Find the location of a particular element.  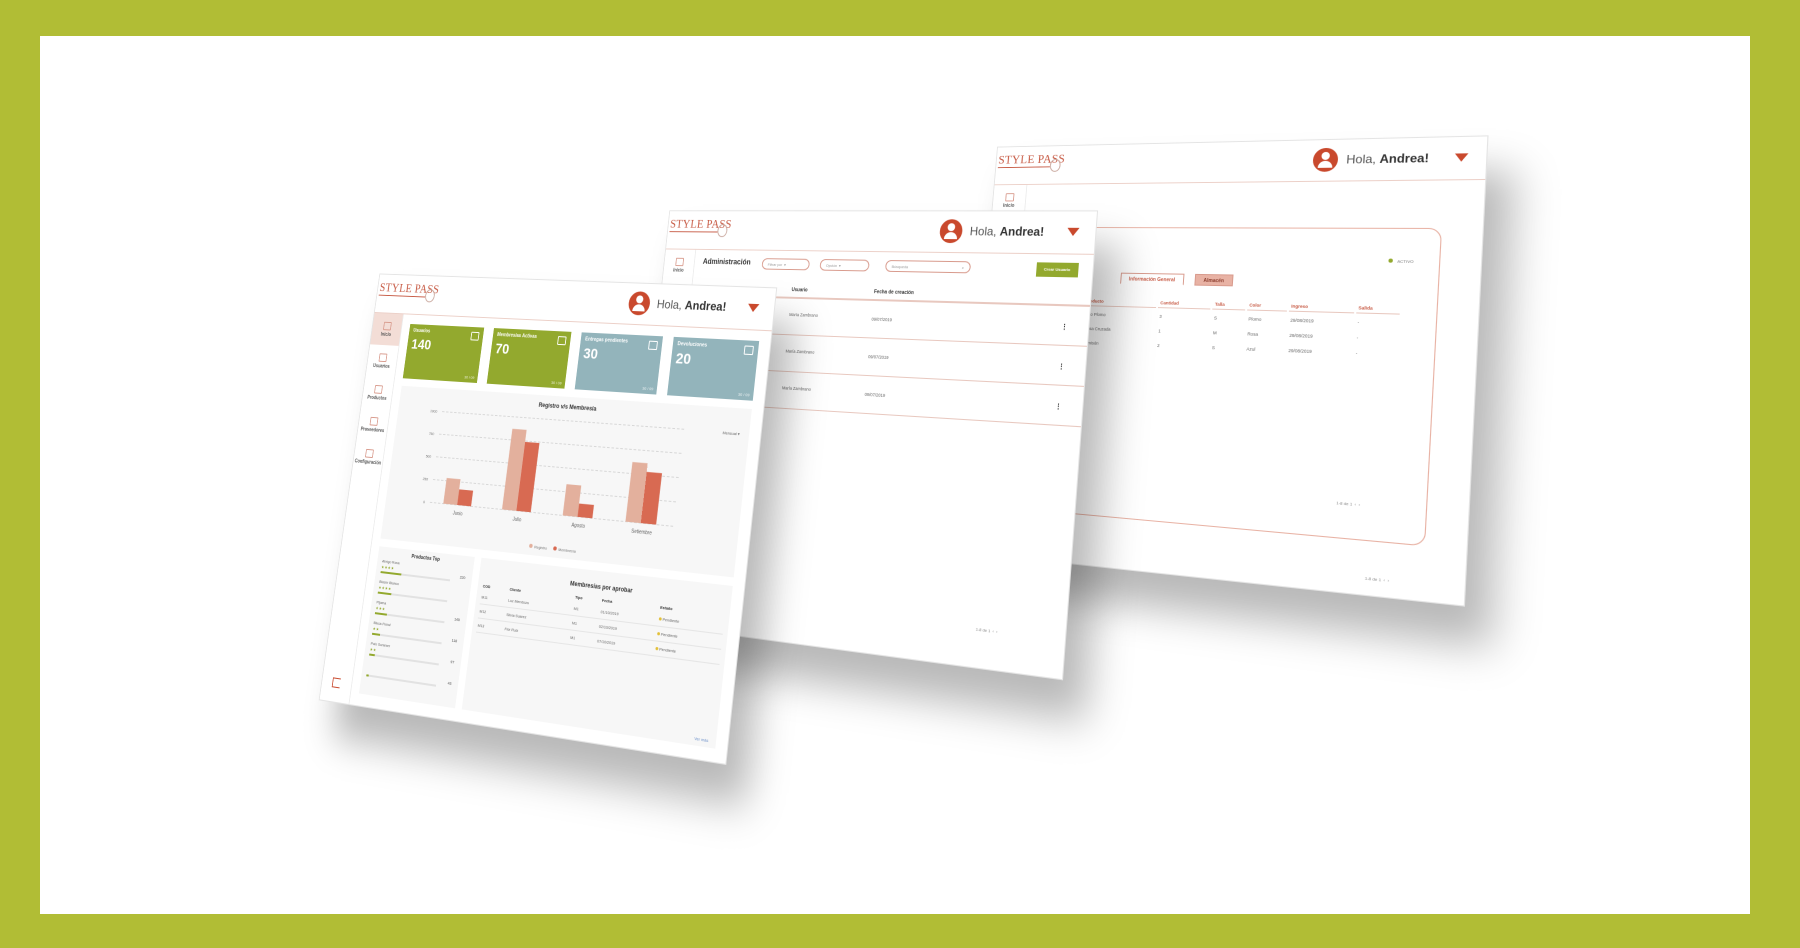

card-value: 20 is located at coordinates (714, 360).